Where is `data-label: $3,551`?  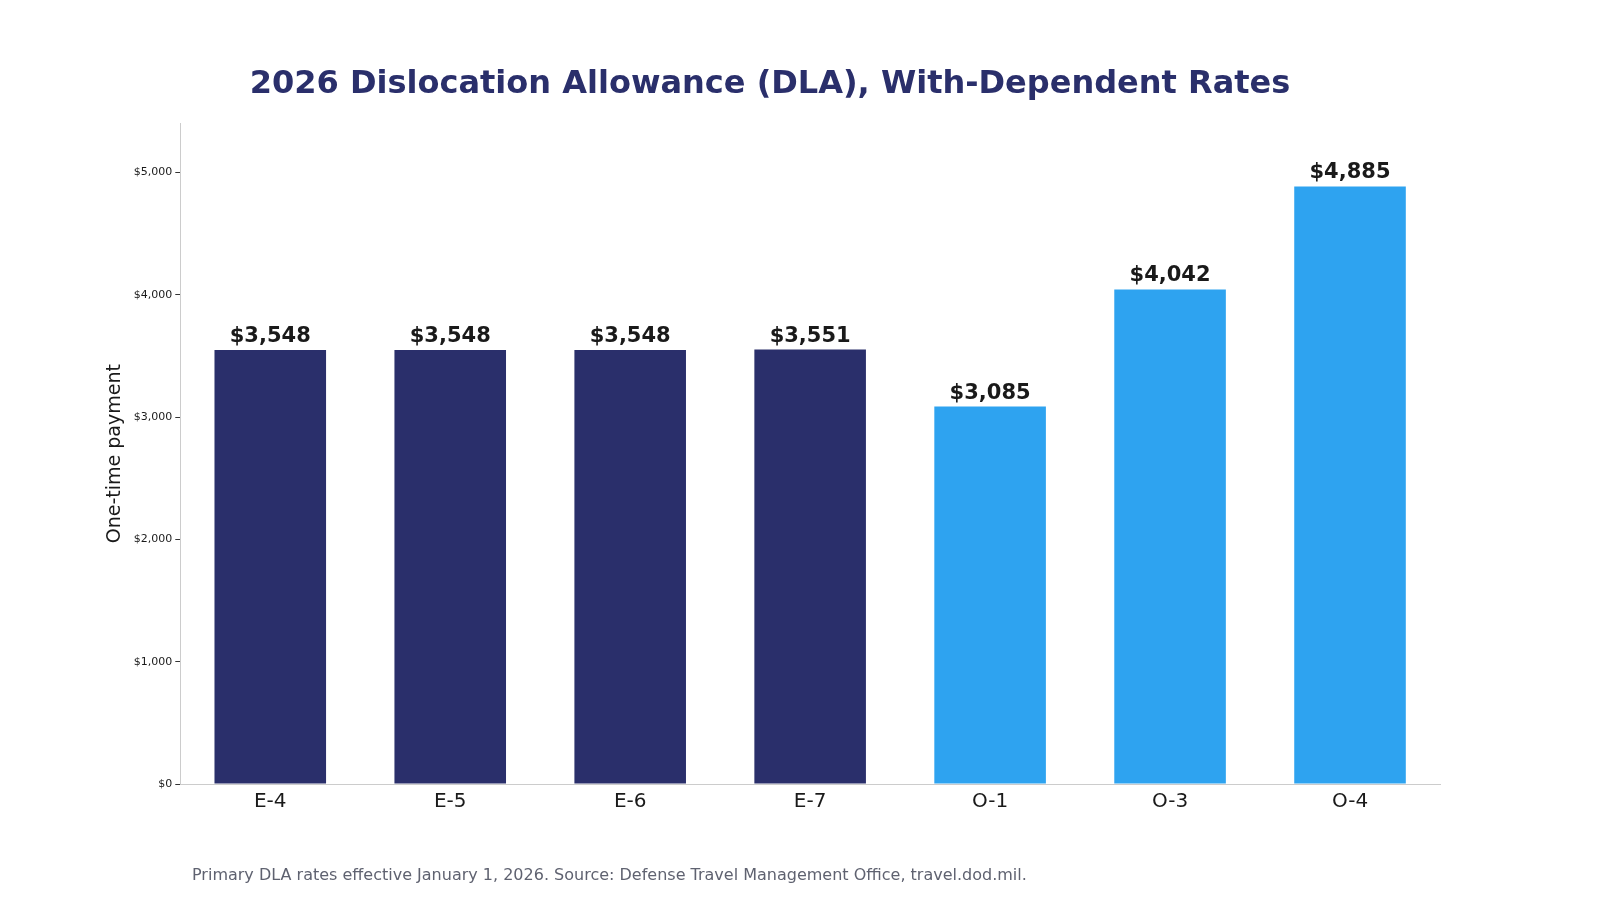 data-label: $3,551 is located at coordinates (810, 334).